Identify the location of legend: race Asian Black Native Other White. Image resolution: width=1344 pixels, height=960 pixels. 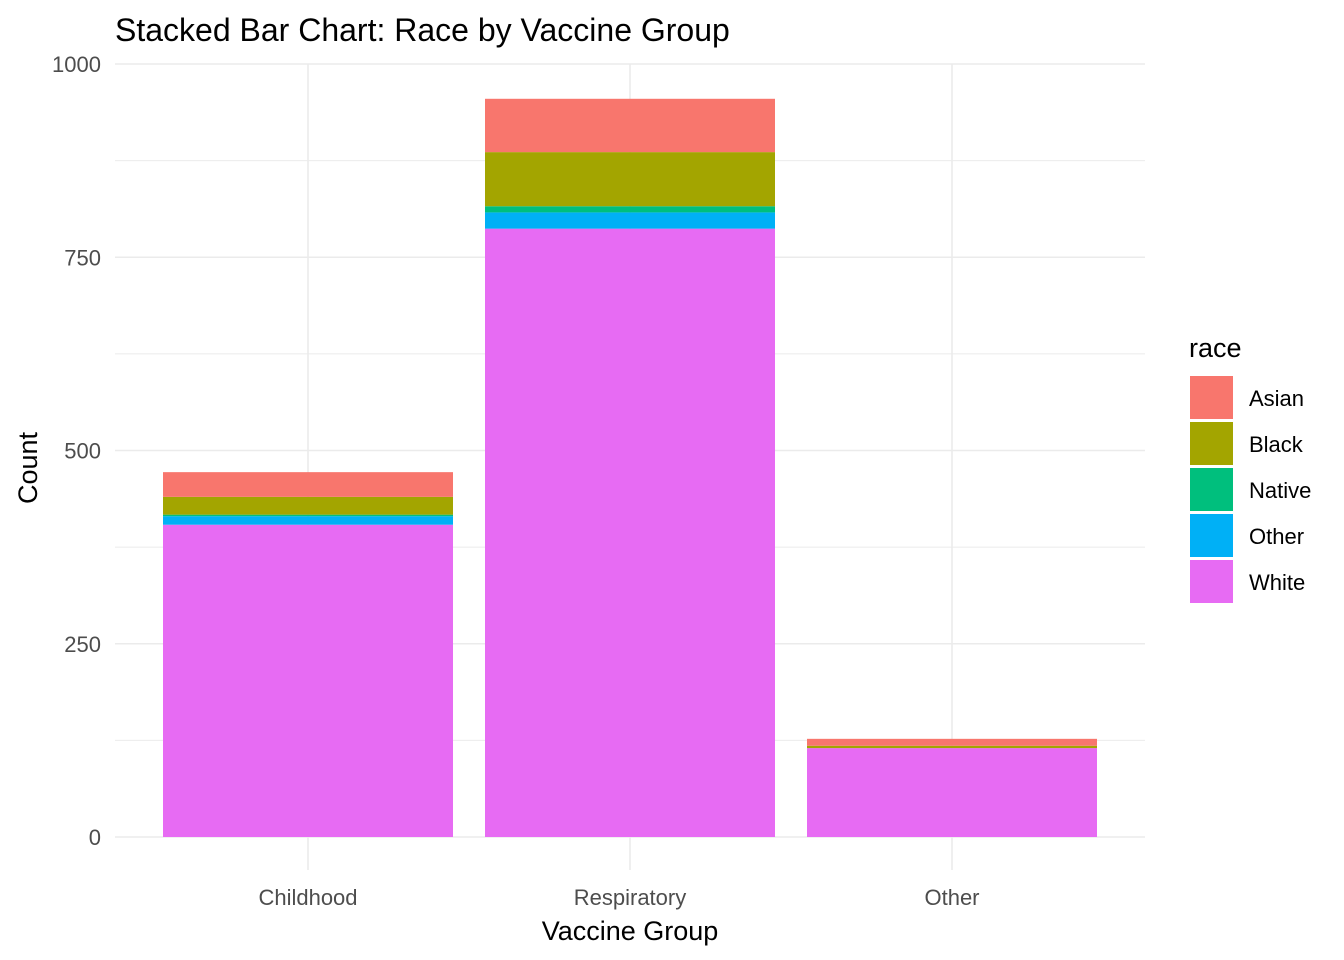
(1250, 468).